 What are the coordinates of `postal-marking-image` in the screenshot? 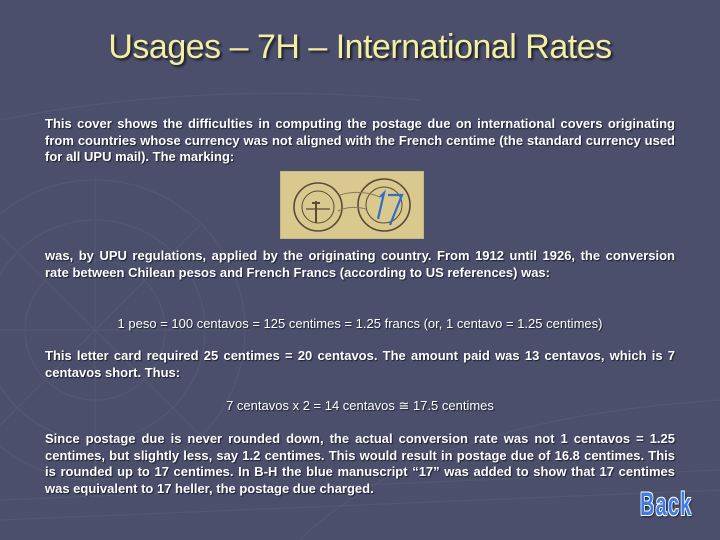 It's located at (352, 205).